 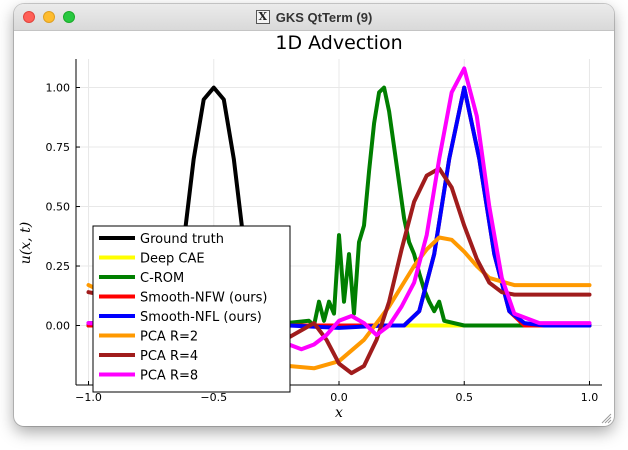 I want to click on legend-label: PCA R=2, so click(x=169, y=337).